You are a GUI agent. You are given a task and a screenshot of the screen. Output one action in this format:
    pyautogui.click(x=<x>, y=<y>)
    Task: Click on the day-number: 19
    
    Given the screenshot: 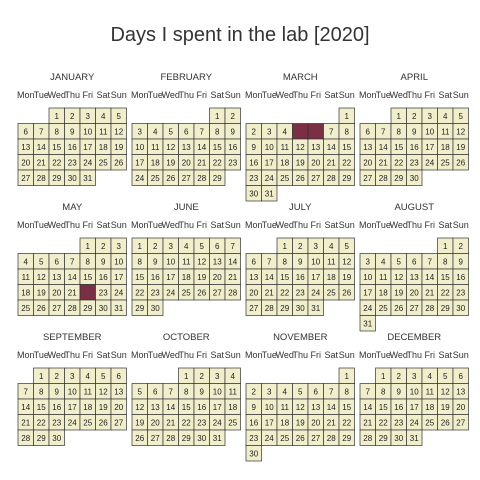 What is the action you would take?
    pyautogui.click(x=118, y=147)
    